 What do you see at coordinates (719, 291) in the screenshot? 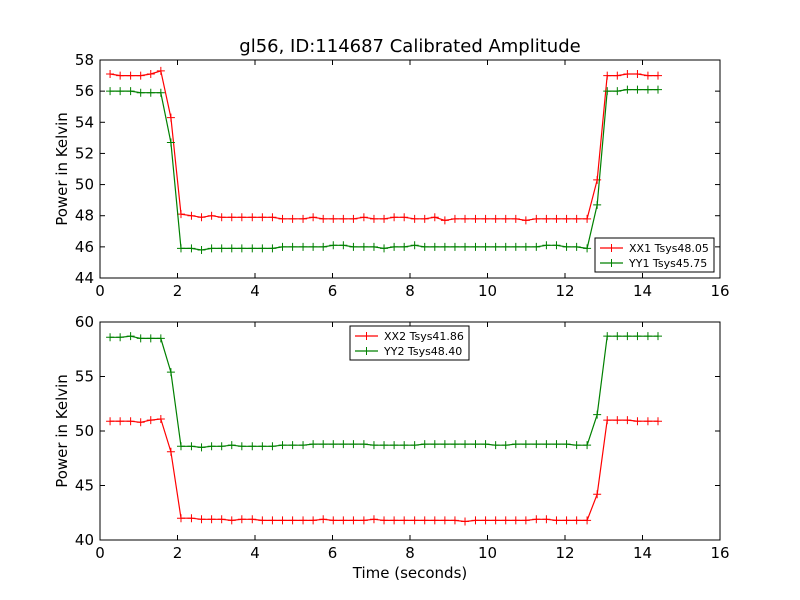
I see `x-tick-label: 16` at bounding box center [719, 291].